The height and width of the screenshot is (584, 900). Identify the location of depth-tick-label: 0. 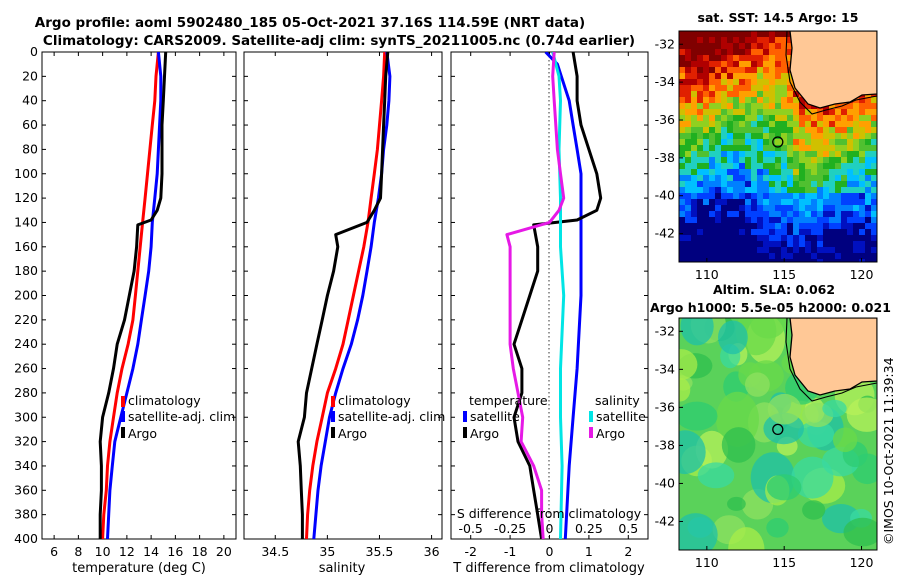
(34, 51).